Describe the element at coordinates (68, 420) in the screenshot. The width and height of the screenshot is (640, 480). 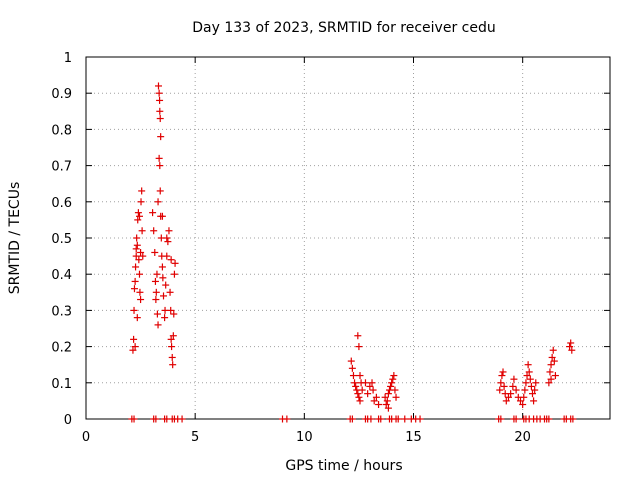
I see `y-tick-label: 0` at that location.